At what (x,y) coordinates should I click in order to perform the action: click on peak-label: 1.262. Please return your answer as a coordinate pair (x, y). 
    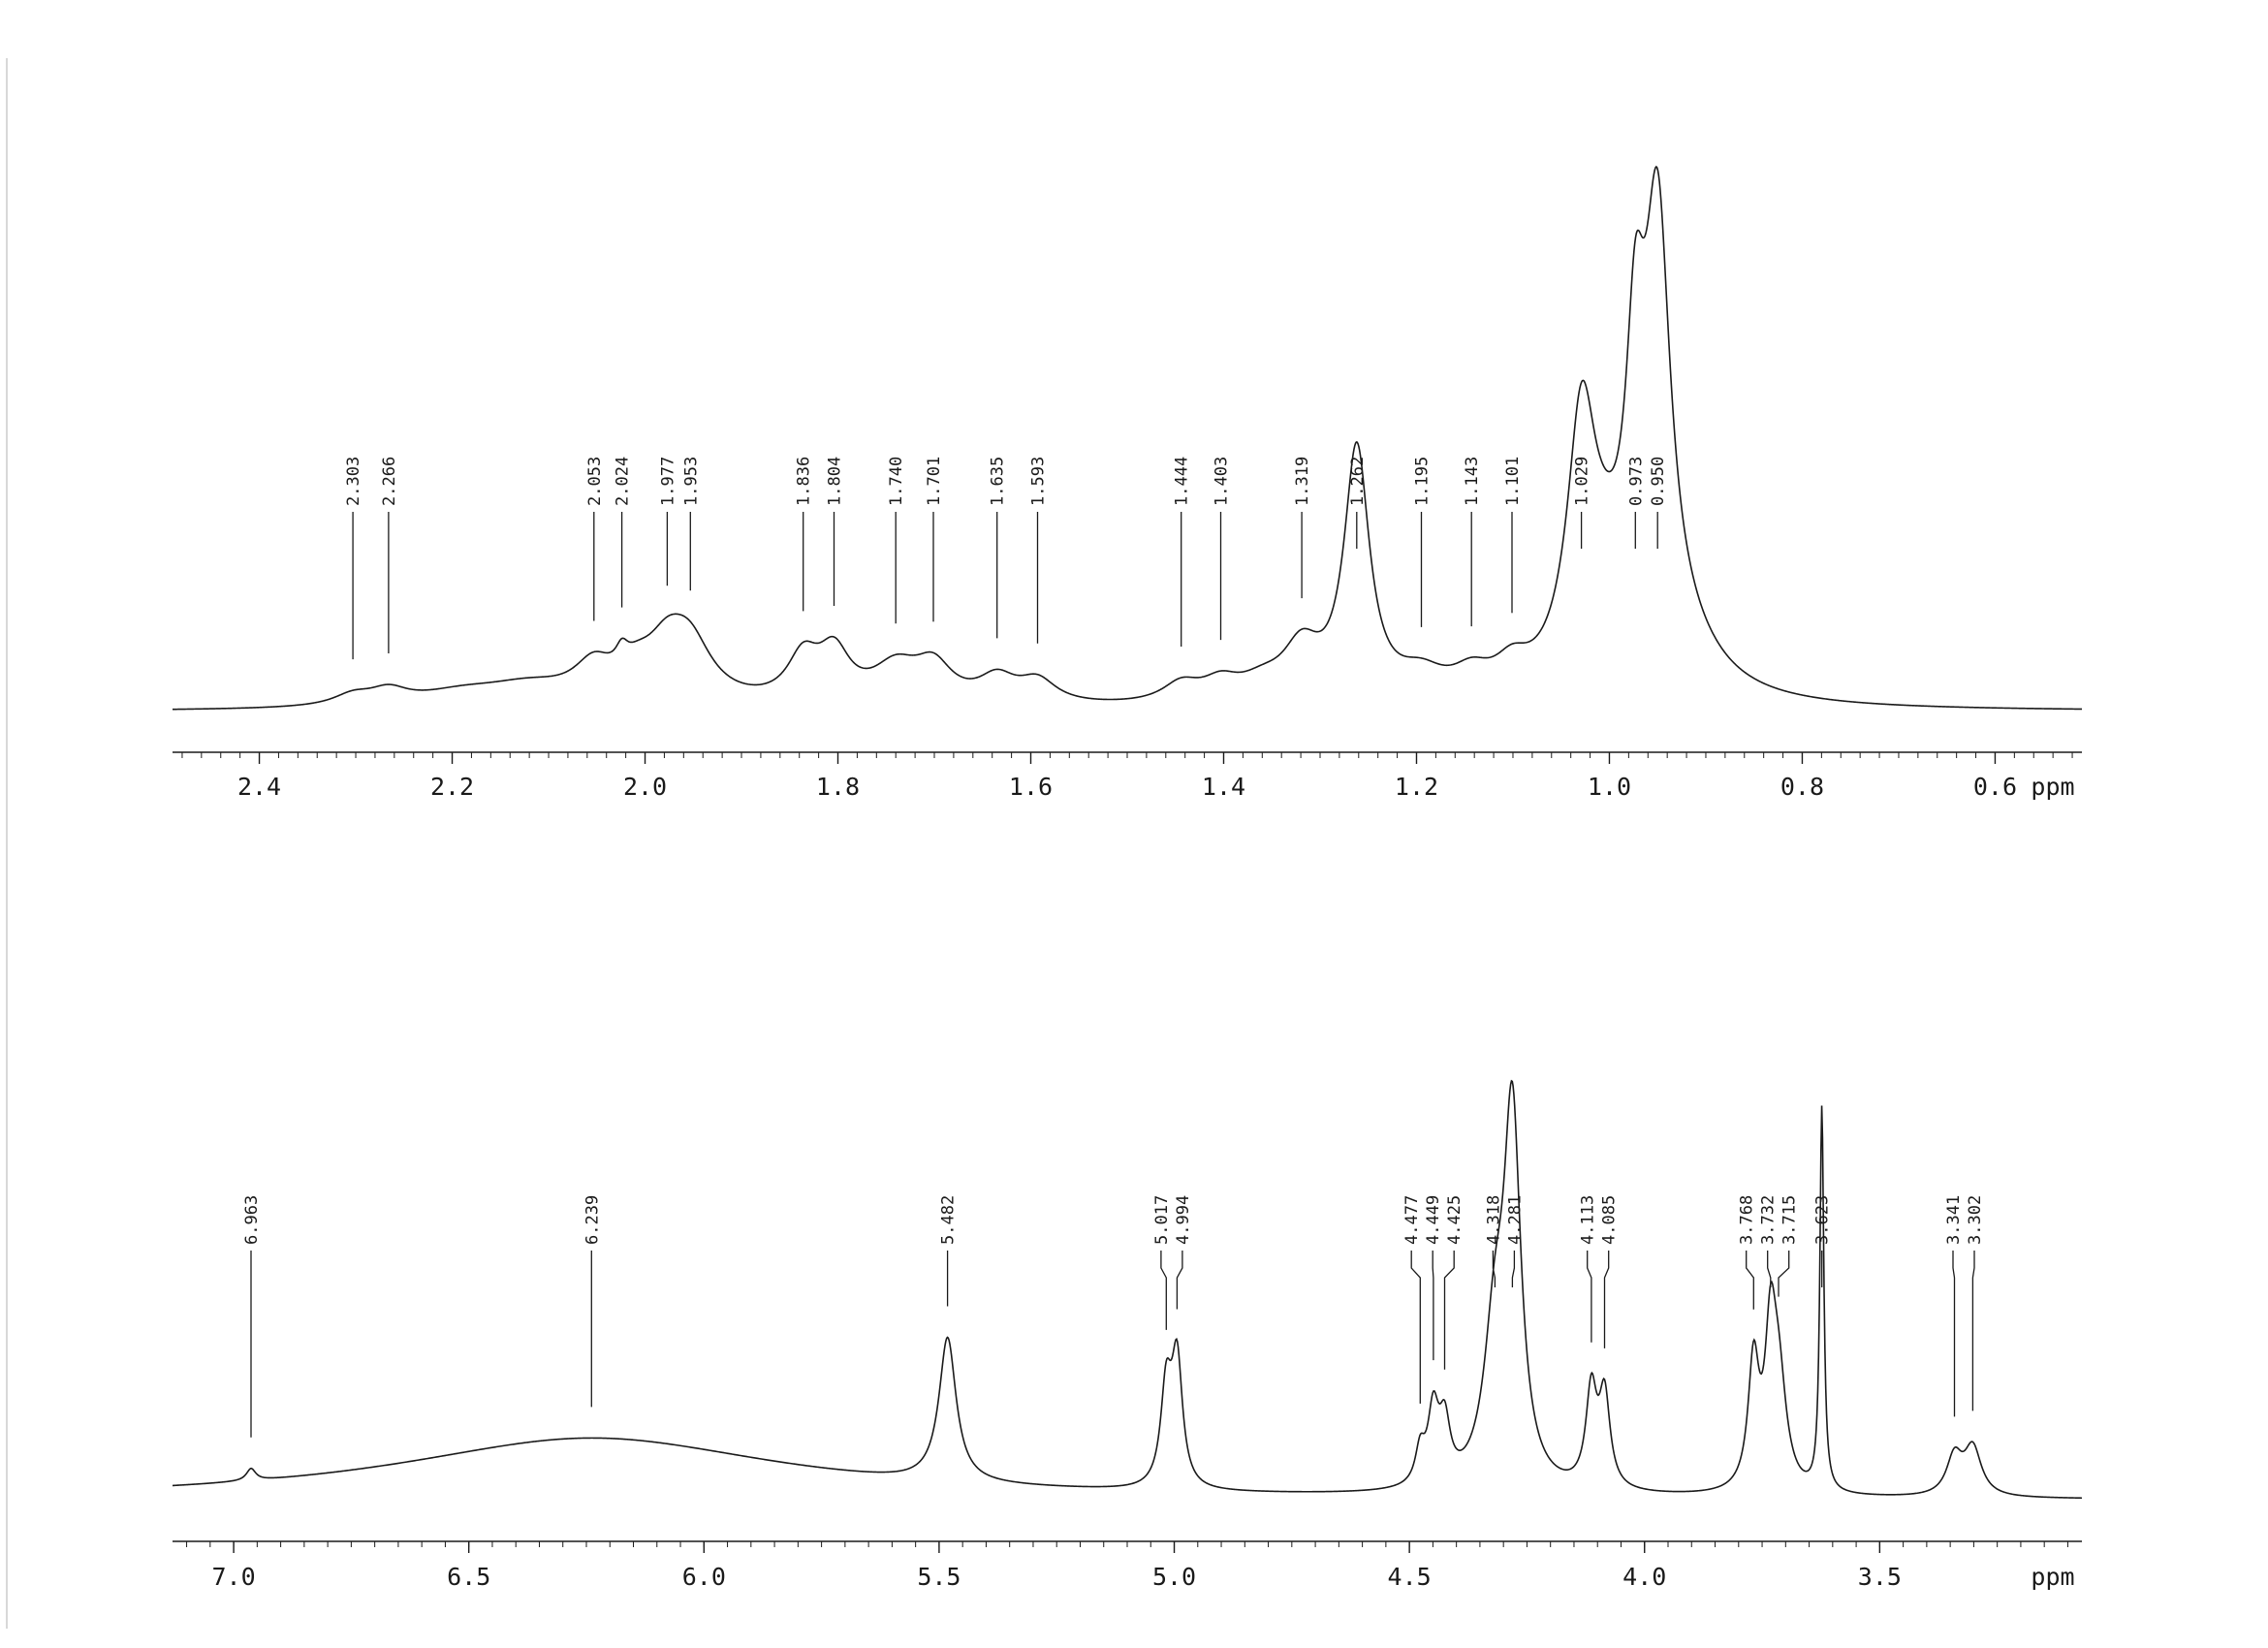
    Looking at the image, I should click on (1358, 481).